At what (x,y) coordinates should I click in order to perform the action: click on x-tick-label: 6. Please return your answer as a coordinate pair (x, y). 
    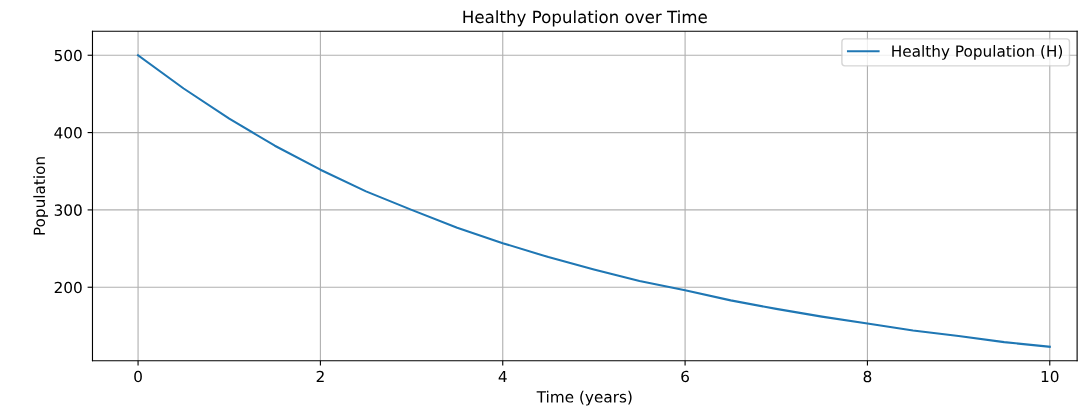
    Looking at the image, I should click on (685, 376).